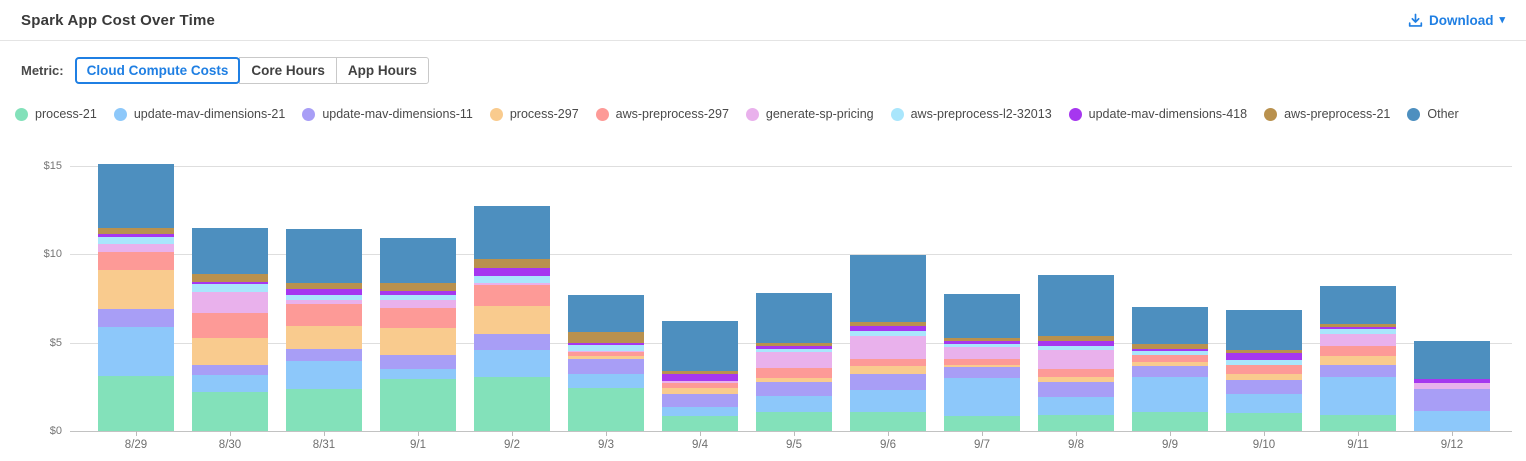 The width and height of the screenshot is (1526, 461). Describe the element at coordinates (1157, 114) in the screenshot. I see `legend-item-update-mav-dimensions-418: update-mav-dimensions-418` at that location.